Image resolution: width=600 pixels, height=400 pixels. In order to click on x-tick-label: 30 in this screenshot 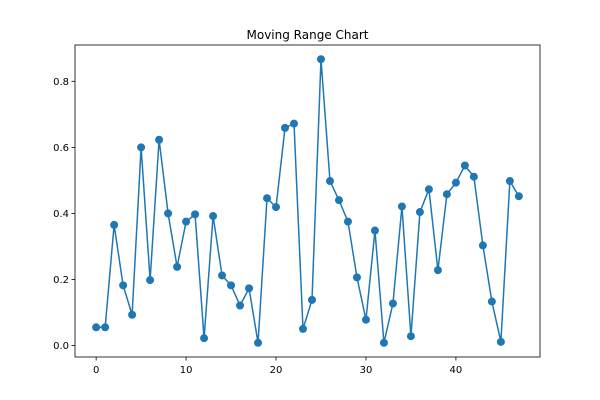, I will do `click(366, 370)`.